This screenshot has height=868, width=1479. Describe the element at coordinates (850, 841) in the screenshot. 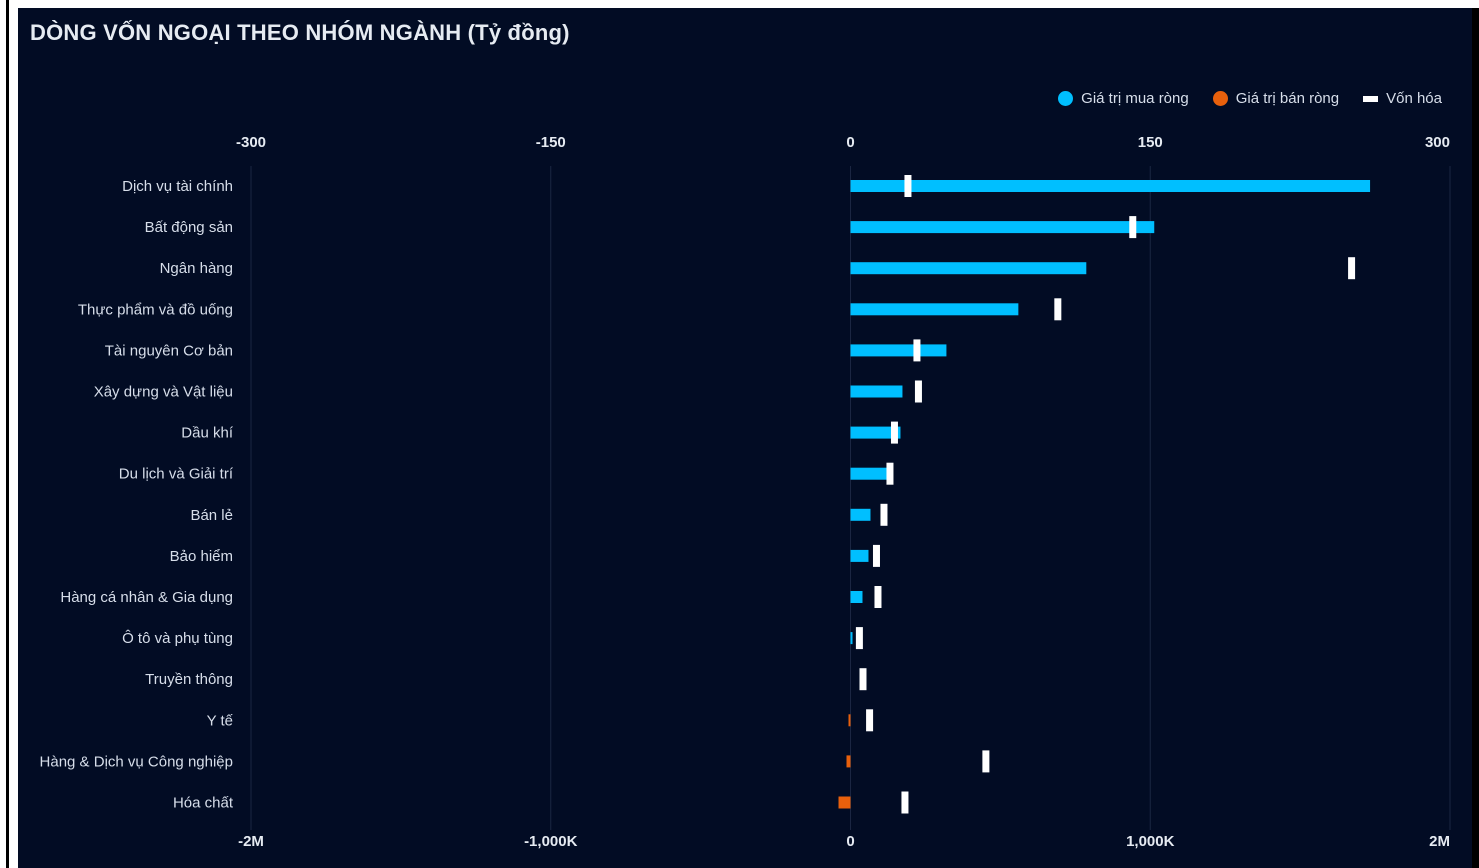

I see `bottom-axis-tick-label: 0` at that location.